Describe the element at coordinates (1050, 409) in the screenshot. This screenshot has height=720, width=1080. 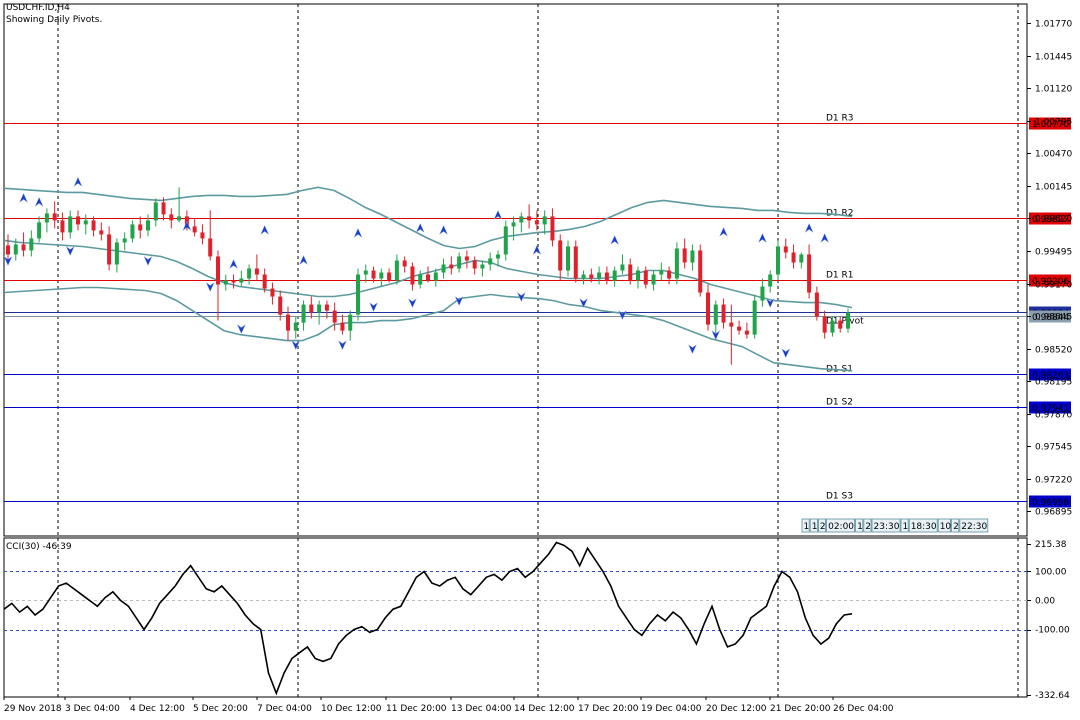
I see `pivot-value-text-5: 0.97941` at that location.